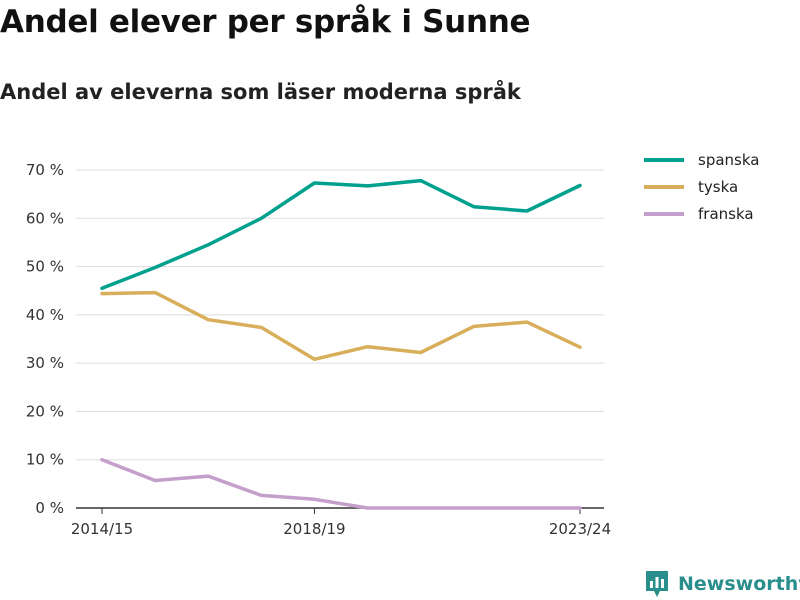 This screenshot has height=600, width=800. I want to click on series-line-spanska, so click(341, 234).